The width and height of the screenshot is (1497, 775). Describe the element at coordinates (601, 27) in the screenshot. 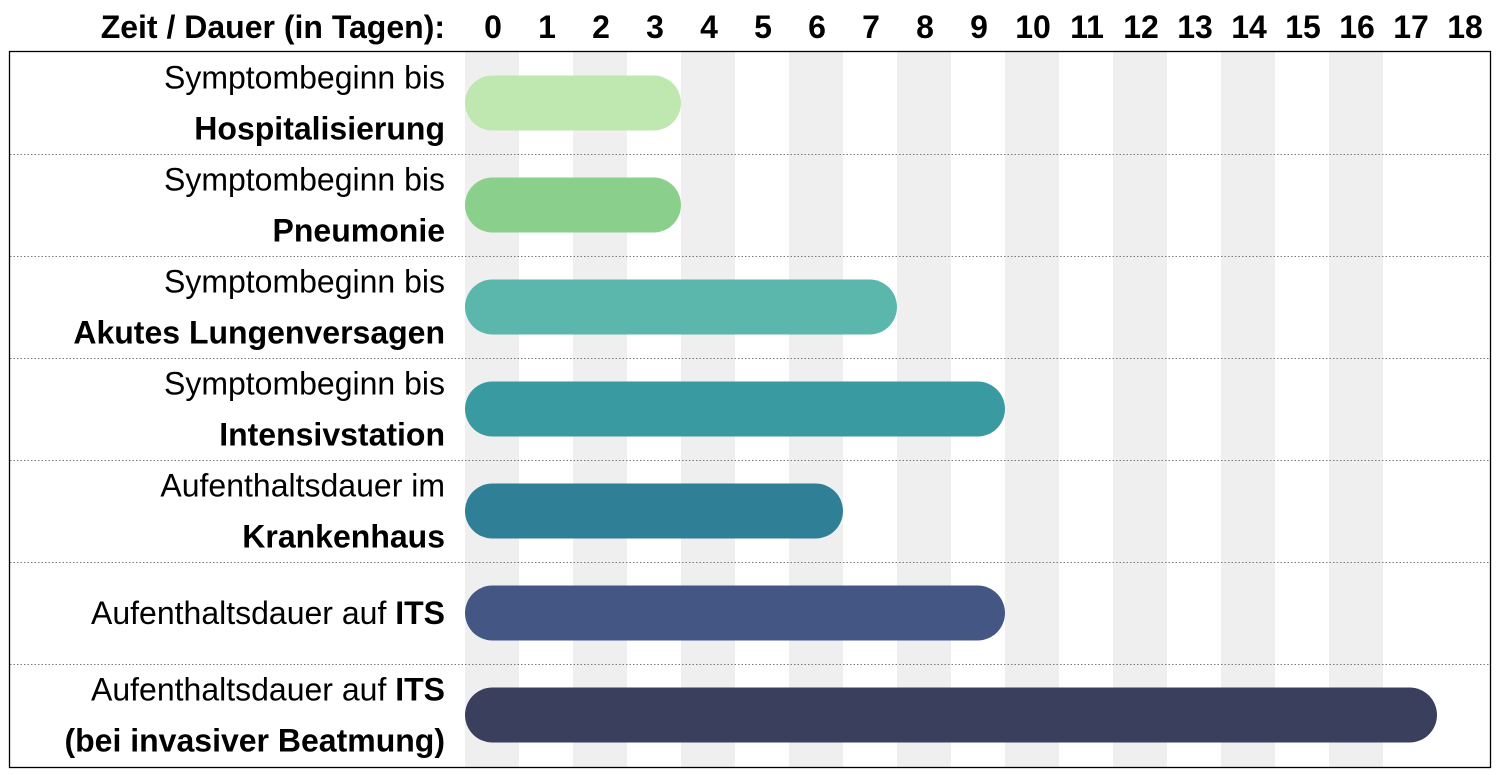

I see `x-tick-label: 2` at that location.